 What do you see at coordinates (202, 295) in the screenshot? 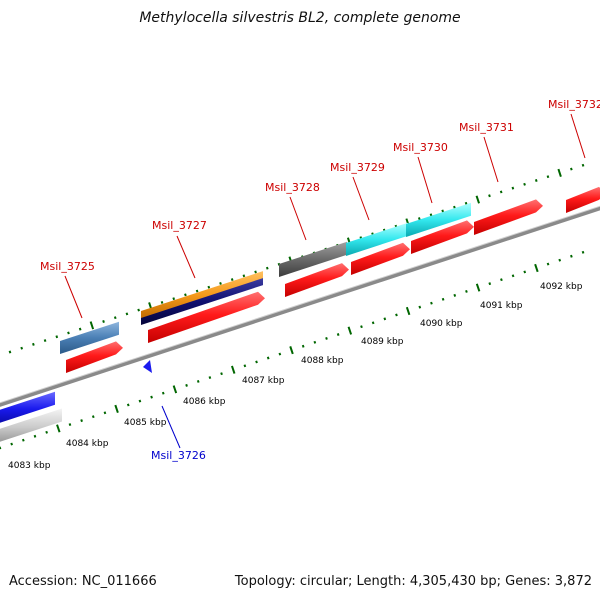
I see `cds-block-3727-upper` at bounding box center [202, 295].